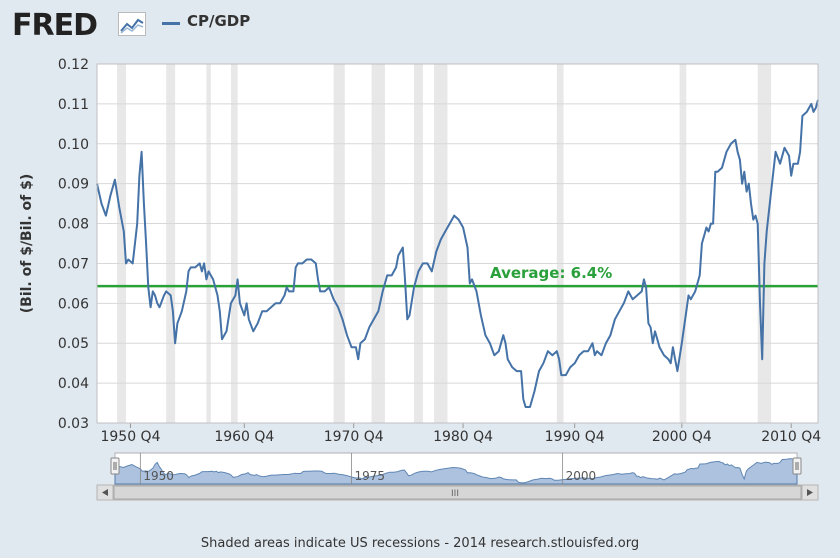  I want to click on y-tick-label: 0.07, so click(73, 264).